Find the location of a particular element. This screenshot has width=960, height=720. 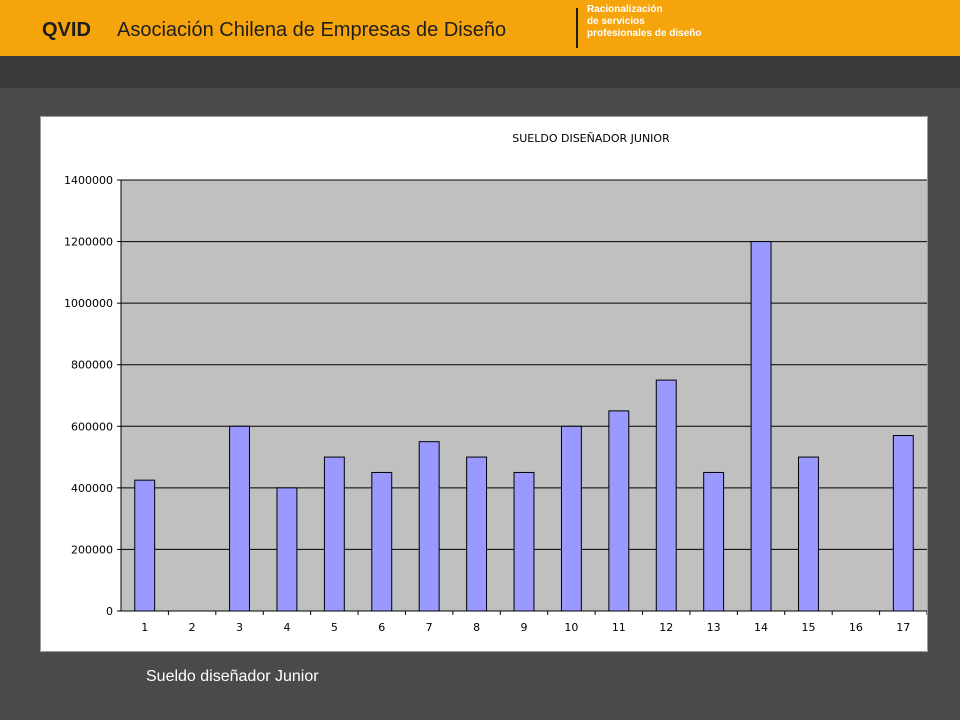

sub-header-bar is located at coordinates (480, 72).